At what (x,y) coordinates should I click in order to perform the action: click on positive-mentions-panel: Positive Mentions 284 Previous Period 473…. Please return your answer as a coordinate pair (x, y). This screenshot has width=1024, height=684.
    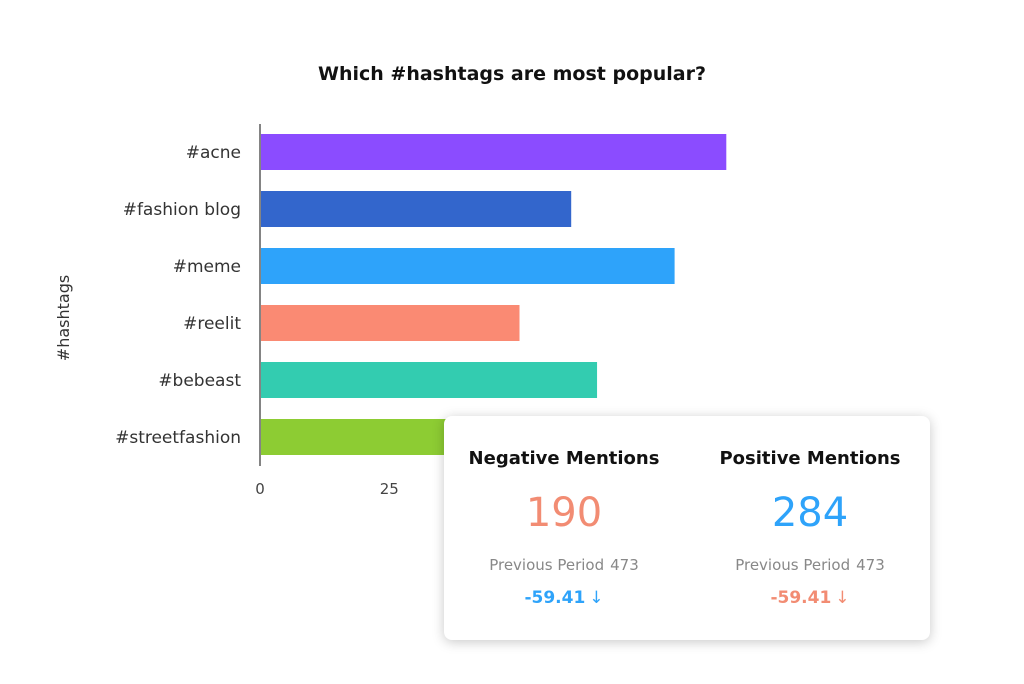
    Looking at the image, I should click on (810, 528).